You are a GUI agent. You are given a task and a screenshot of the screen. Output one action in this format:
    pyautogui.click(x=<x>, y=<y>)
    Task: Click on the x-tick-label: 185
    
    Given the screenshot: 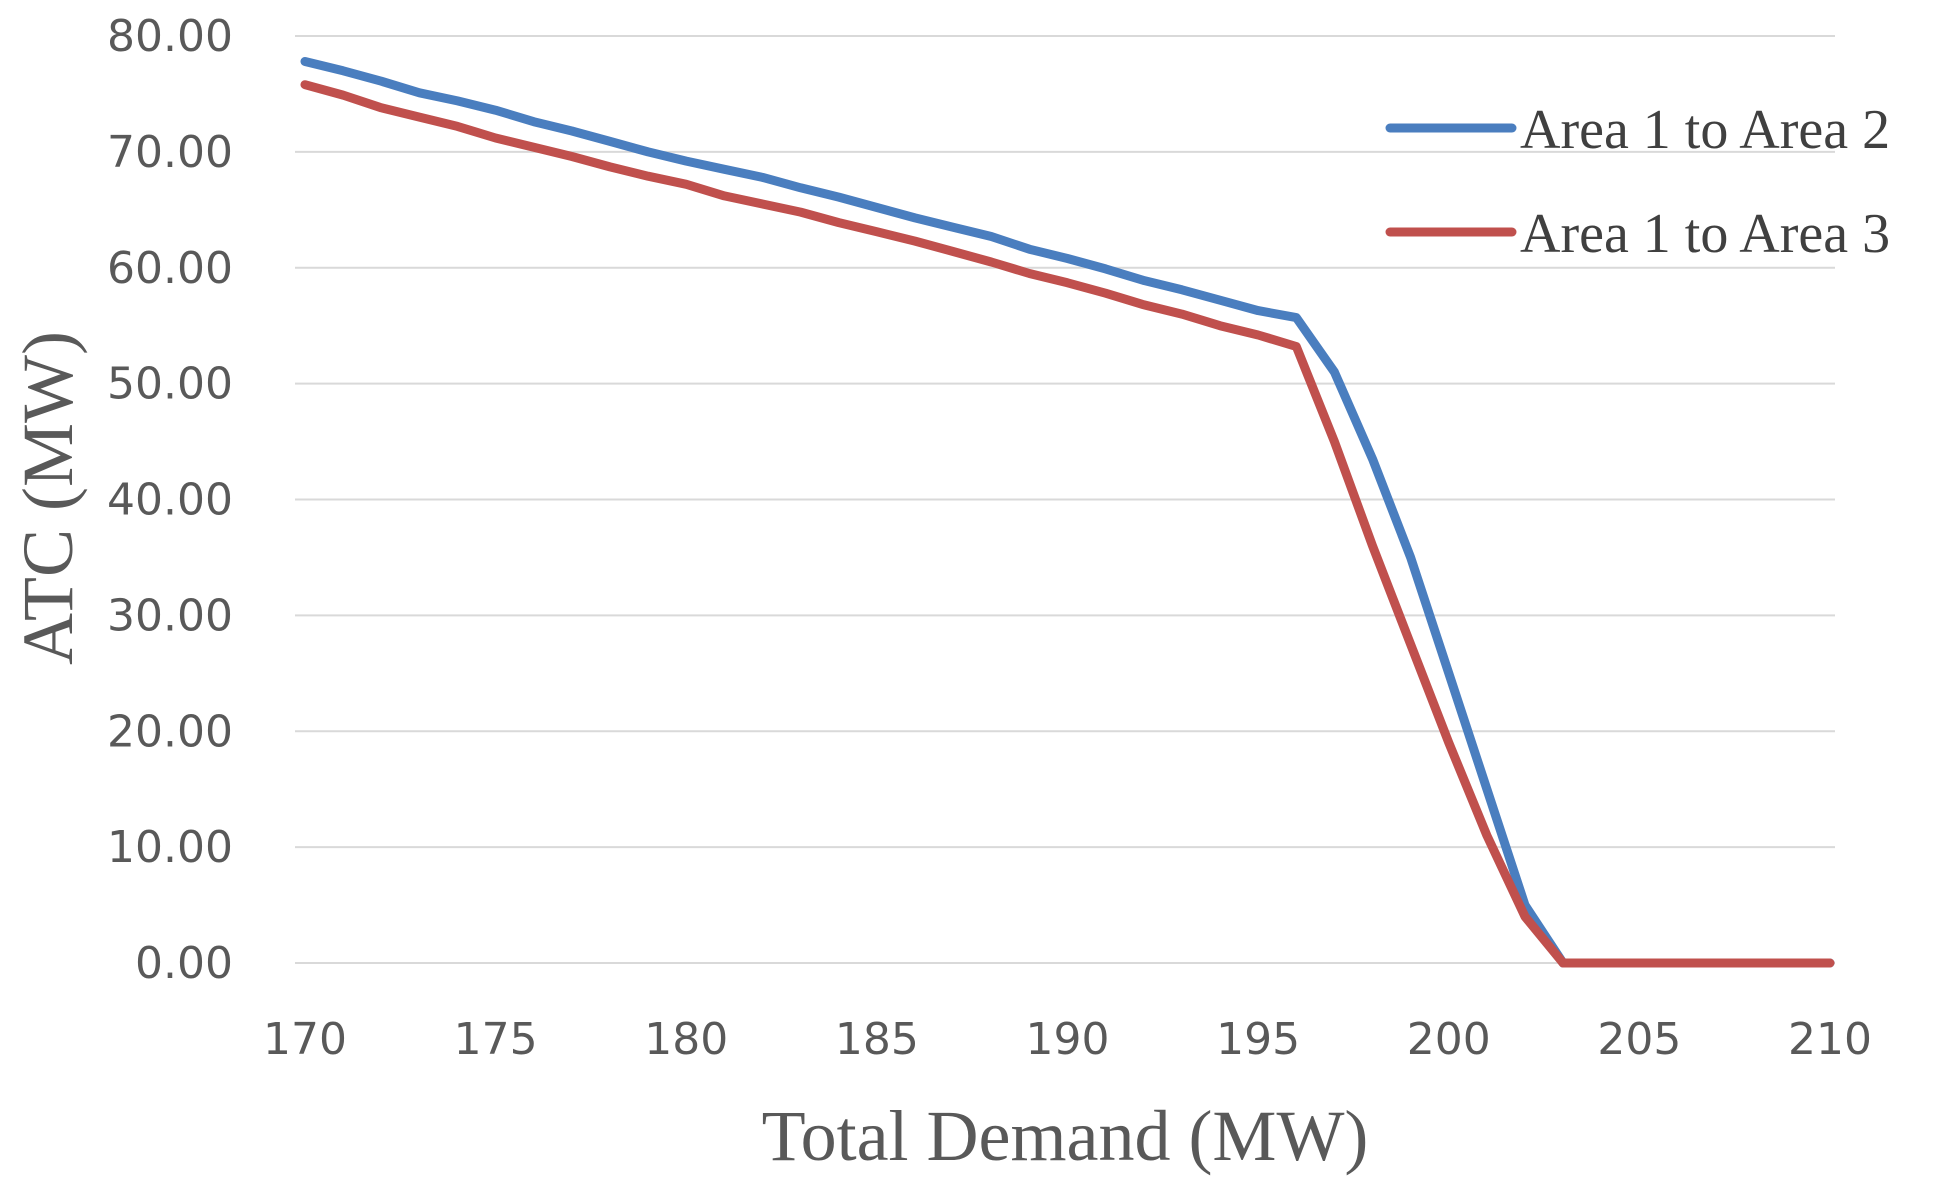 What is the action you would take?
    pyautogui.click(x=877, y=1039)
    